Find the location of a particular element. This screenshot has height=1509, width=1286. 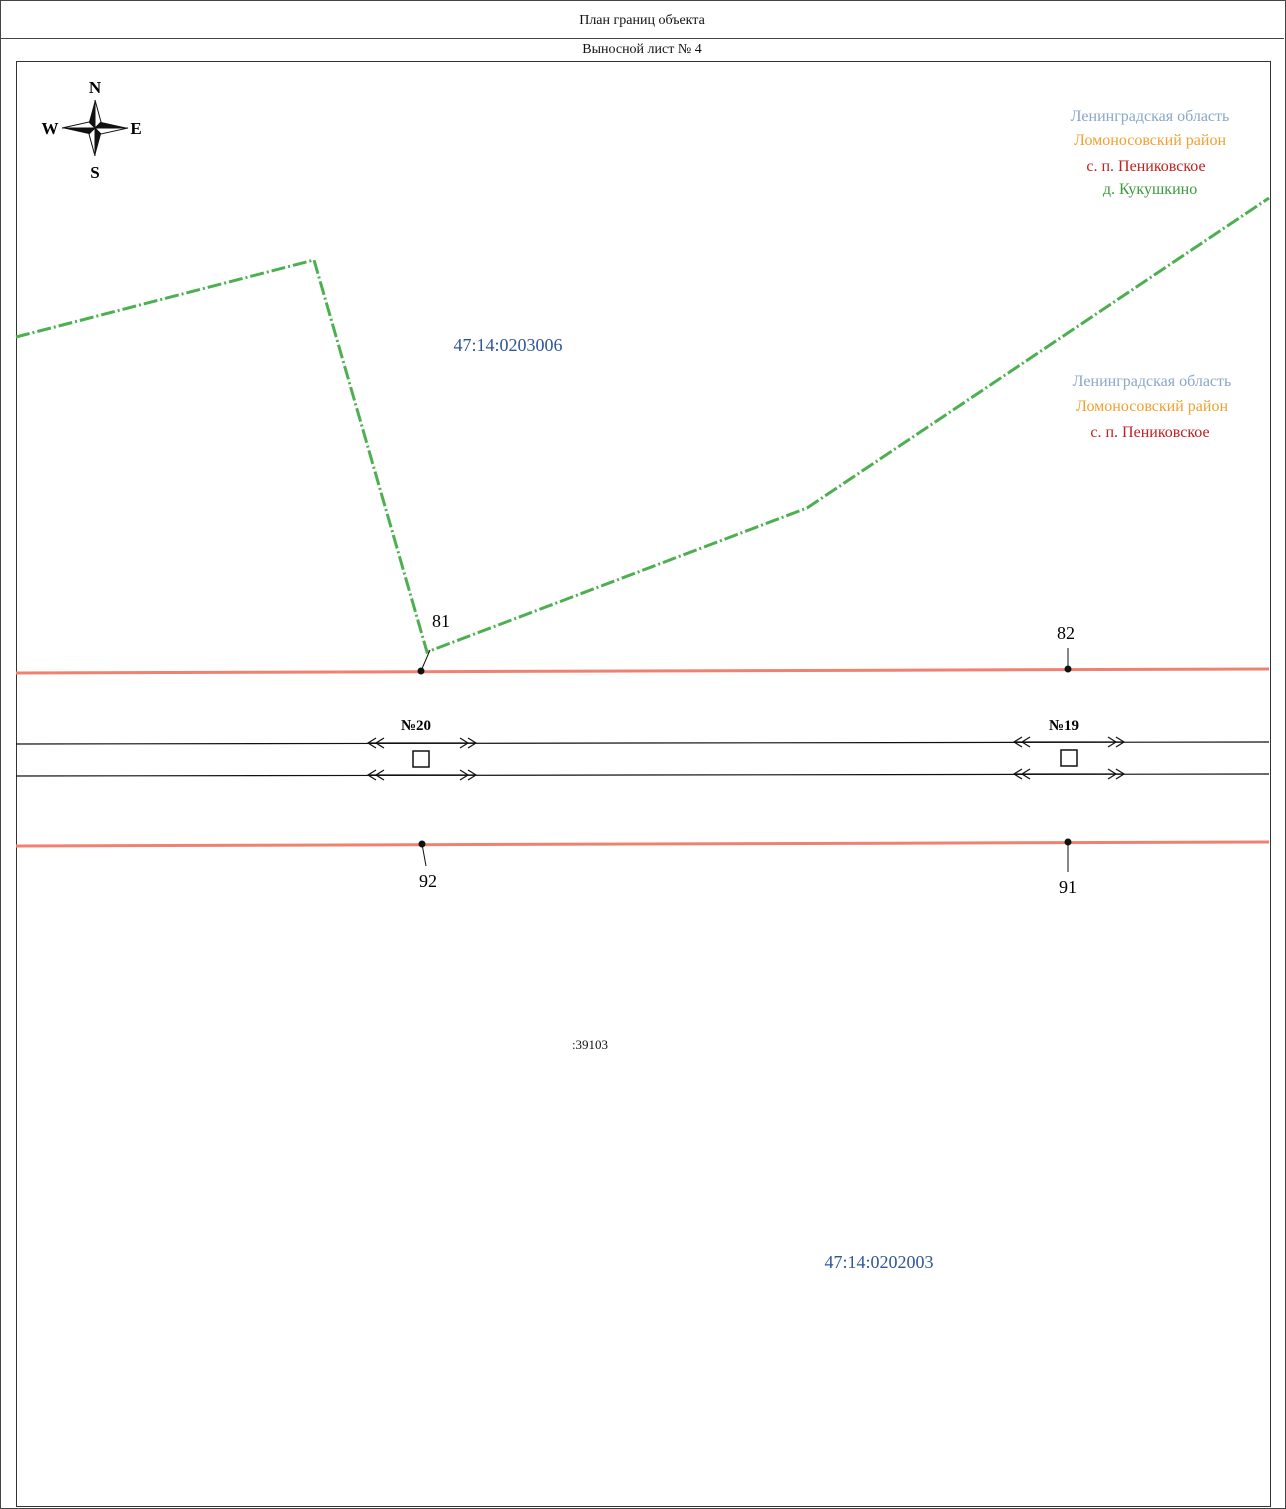

marker-20-label: №20 is located at coordinates (416, 726).